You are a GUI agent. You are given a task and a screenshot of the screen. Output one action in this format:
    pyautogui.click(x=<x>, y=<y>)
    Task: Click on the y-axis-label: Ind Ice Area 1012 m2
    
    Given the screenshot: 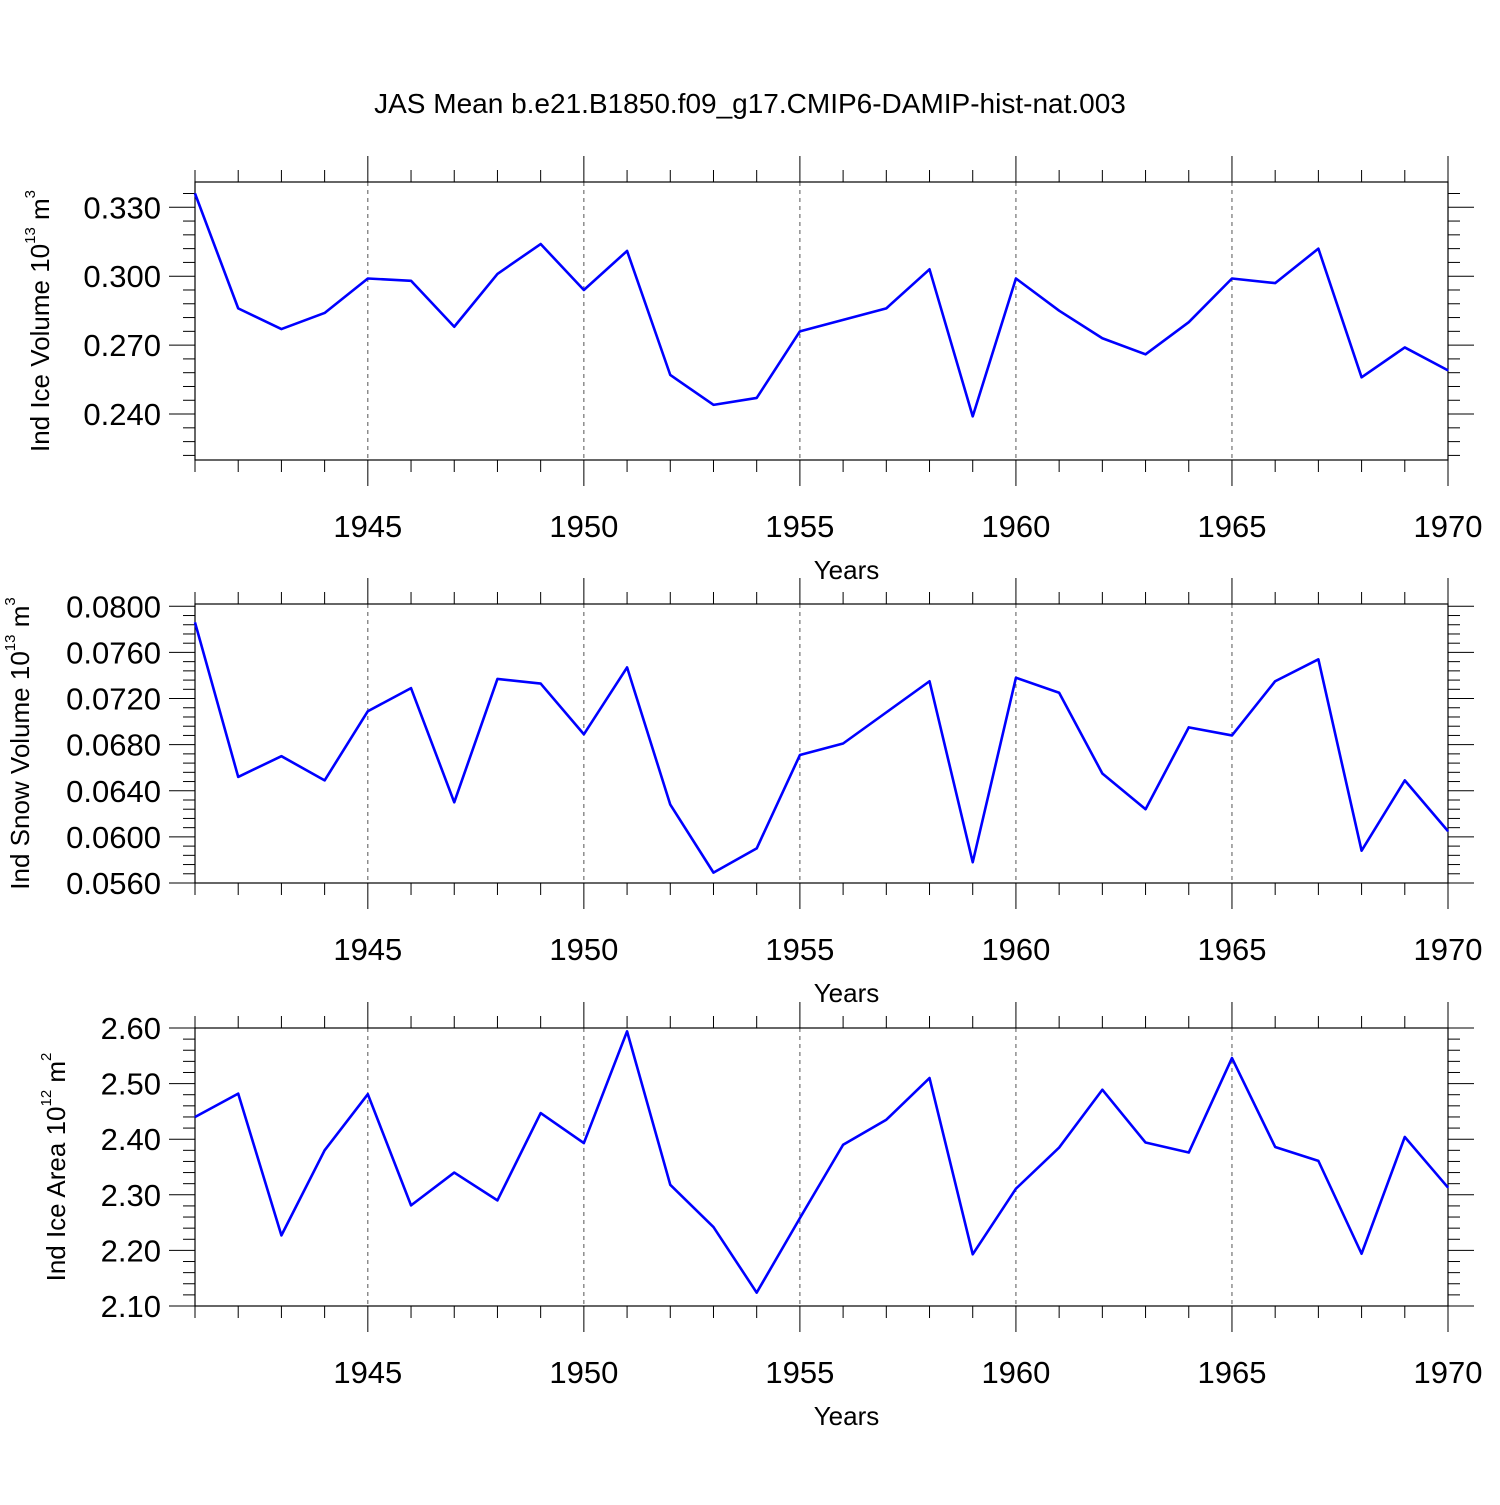 What is the action you would take?
    pyautogui.click(x=54, y=1167)
    